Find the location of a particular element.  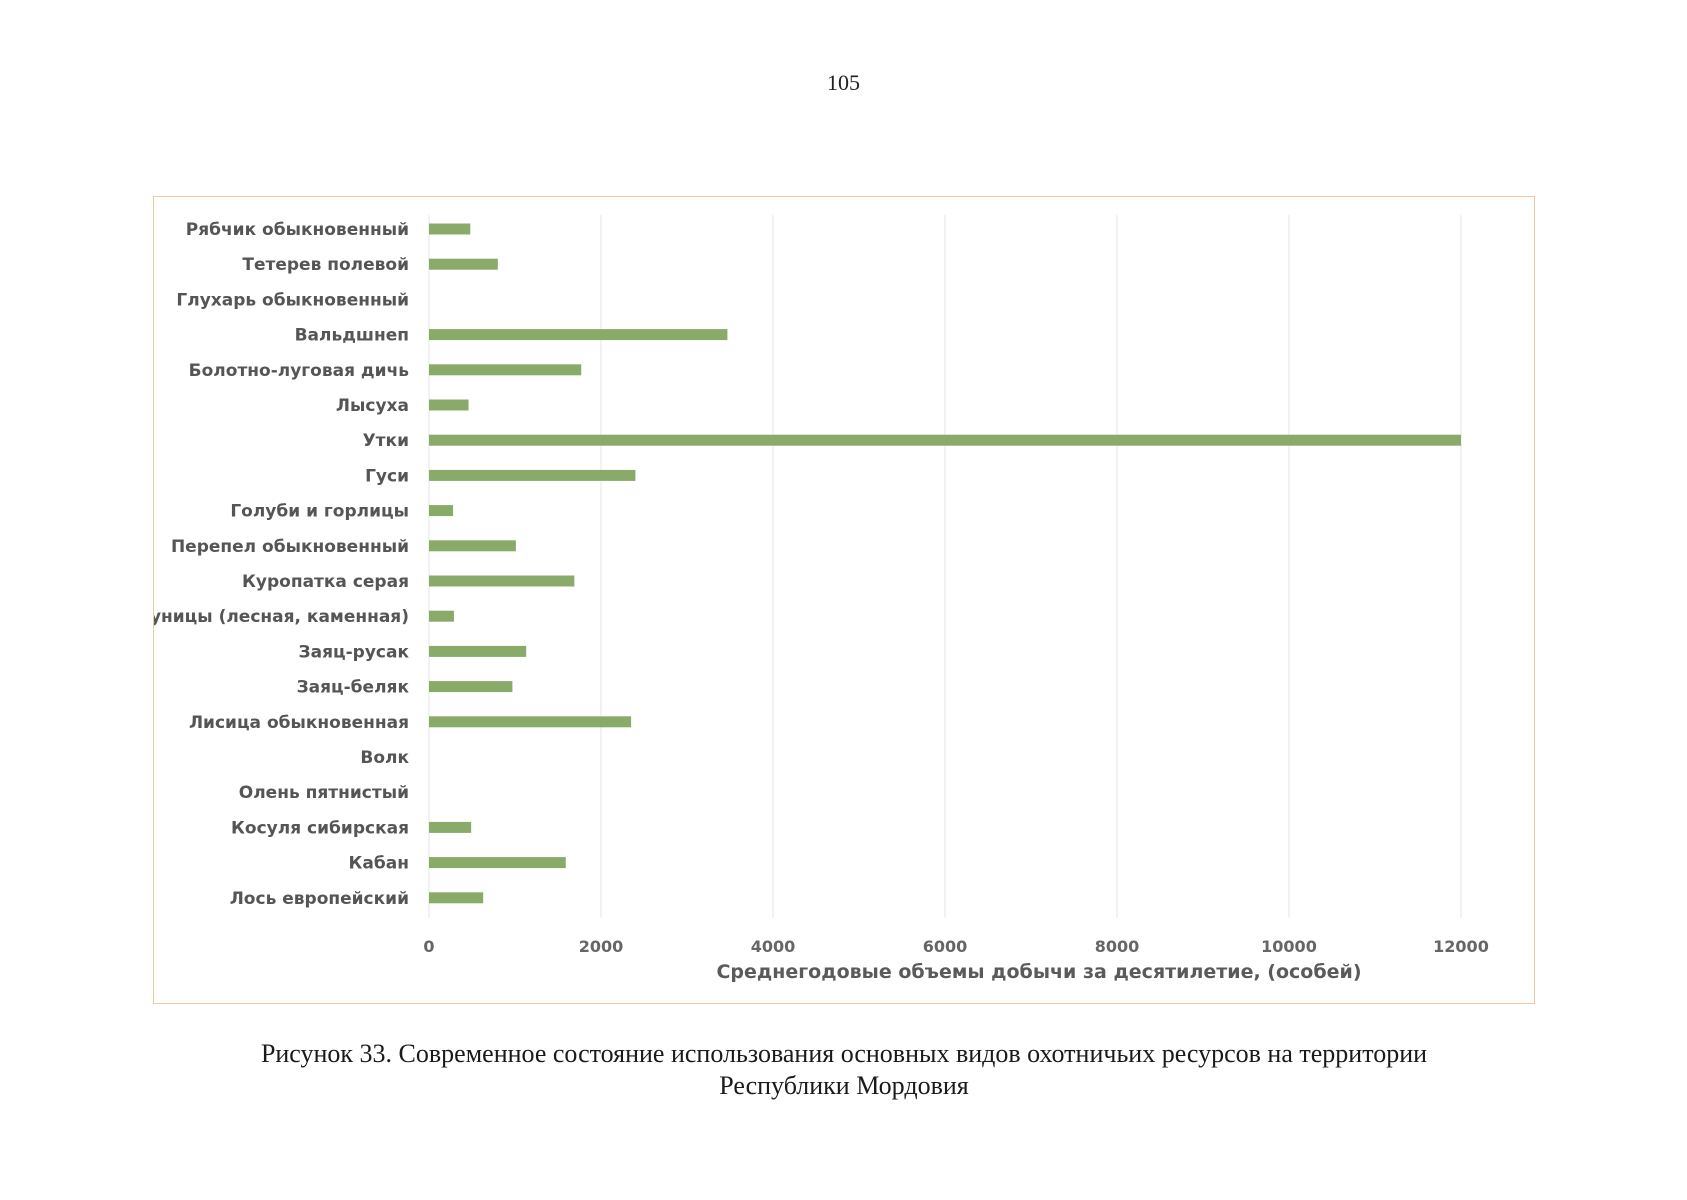

x-tick-label: 6000 is located at coordinates (945, 946).